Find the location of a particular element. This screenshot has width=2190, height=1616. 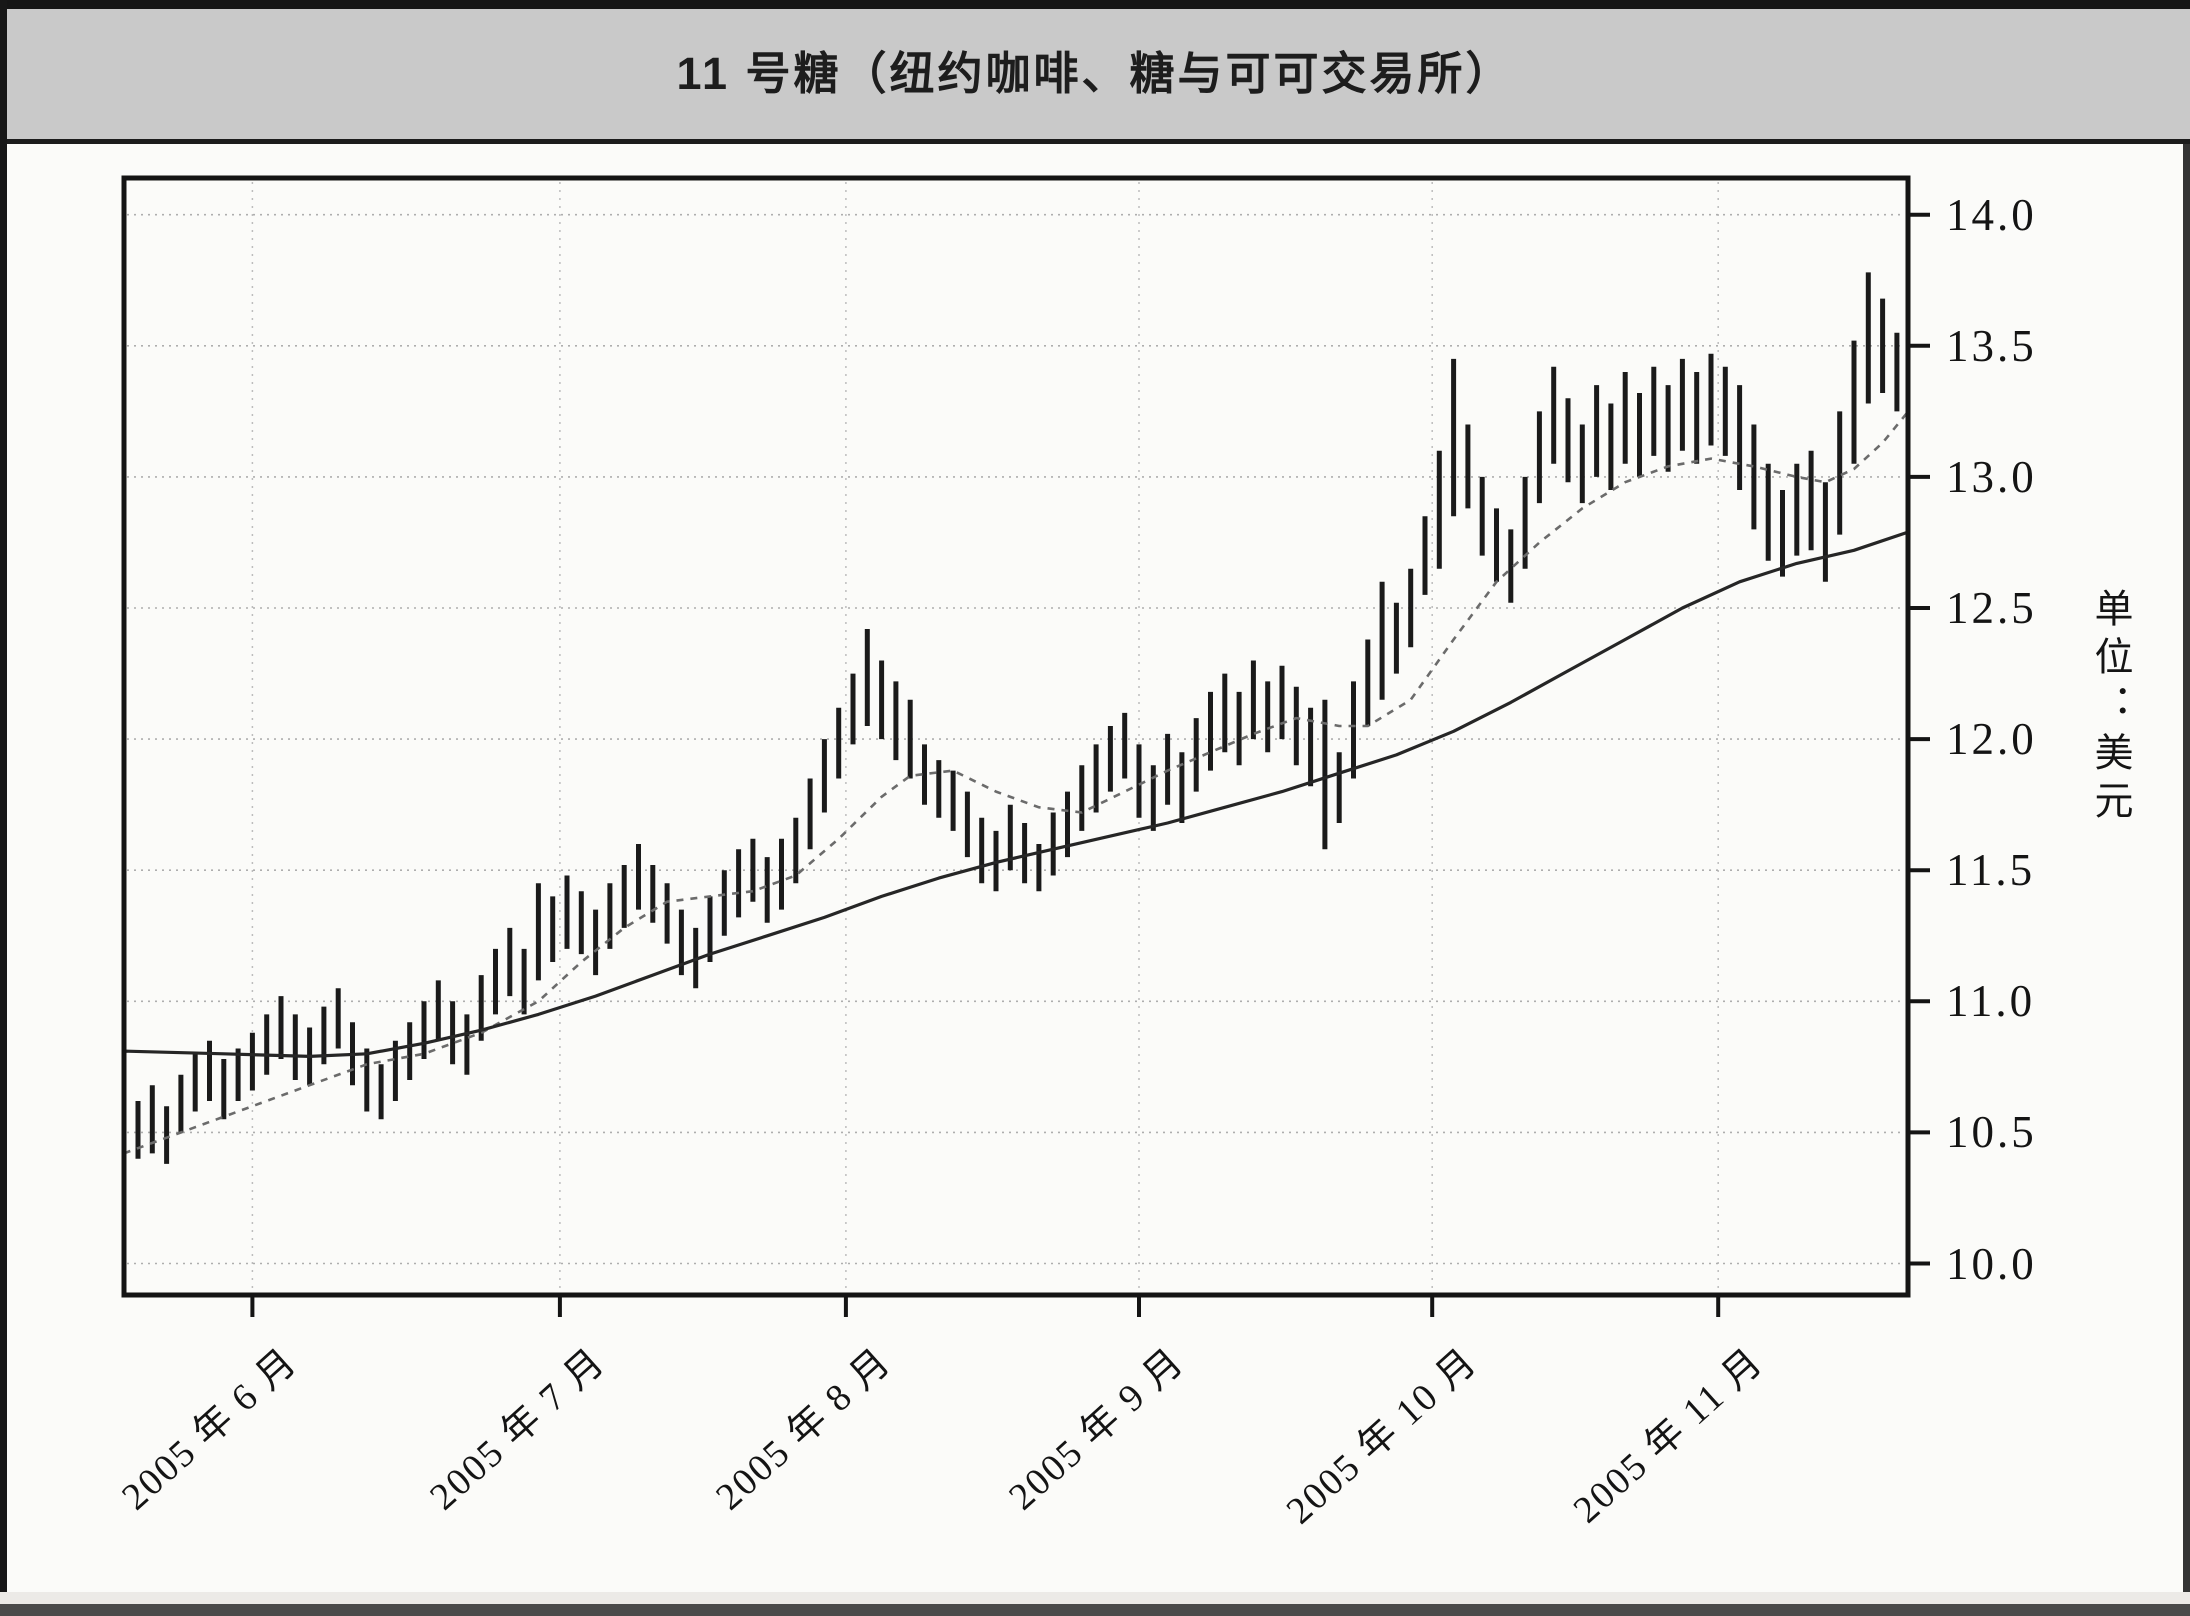

chart-title: 11 号糖（纽约咖啡、糖与可可交易所） is located at coordinates (1095, 73).